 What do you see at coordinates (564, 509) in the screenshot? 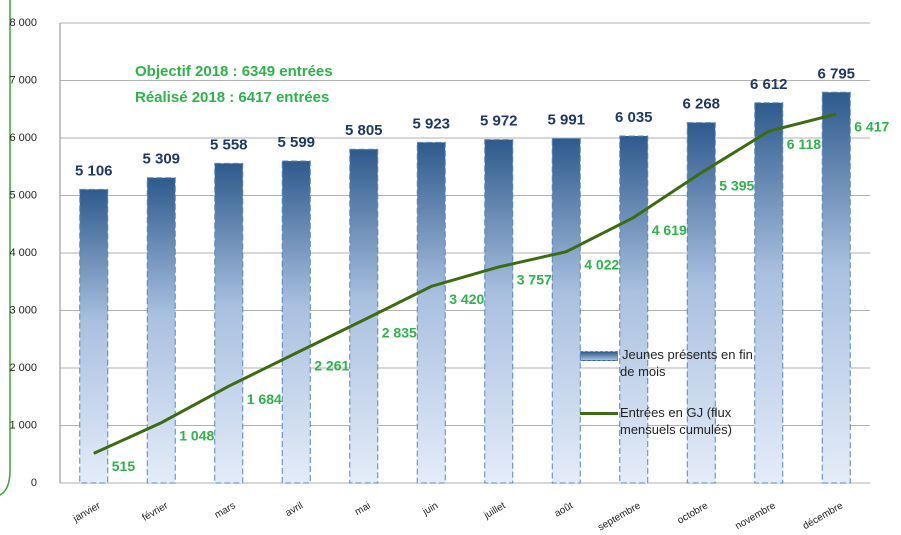
I see `x-tick-label: août` at bounding box center [564, 509].